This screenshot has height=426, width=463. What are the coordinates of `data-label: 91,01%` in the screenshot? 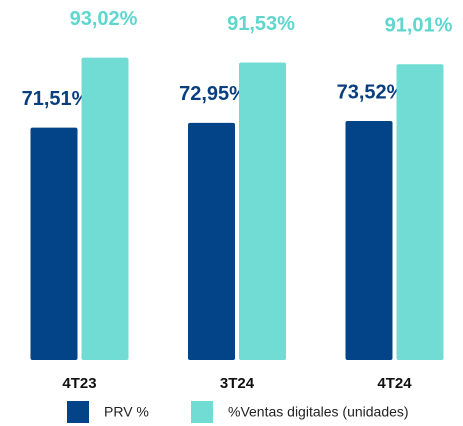 It's located at (419, 25).